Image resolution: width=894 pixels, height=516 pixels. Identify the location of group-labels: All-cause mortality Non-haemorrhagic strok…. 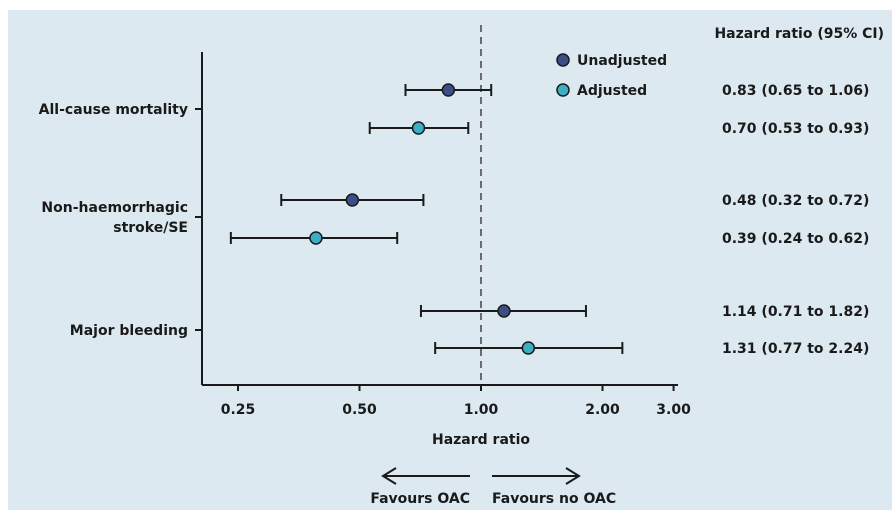
(120, 220).